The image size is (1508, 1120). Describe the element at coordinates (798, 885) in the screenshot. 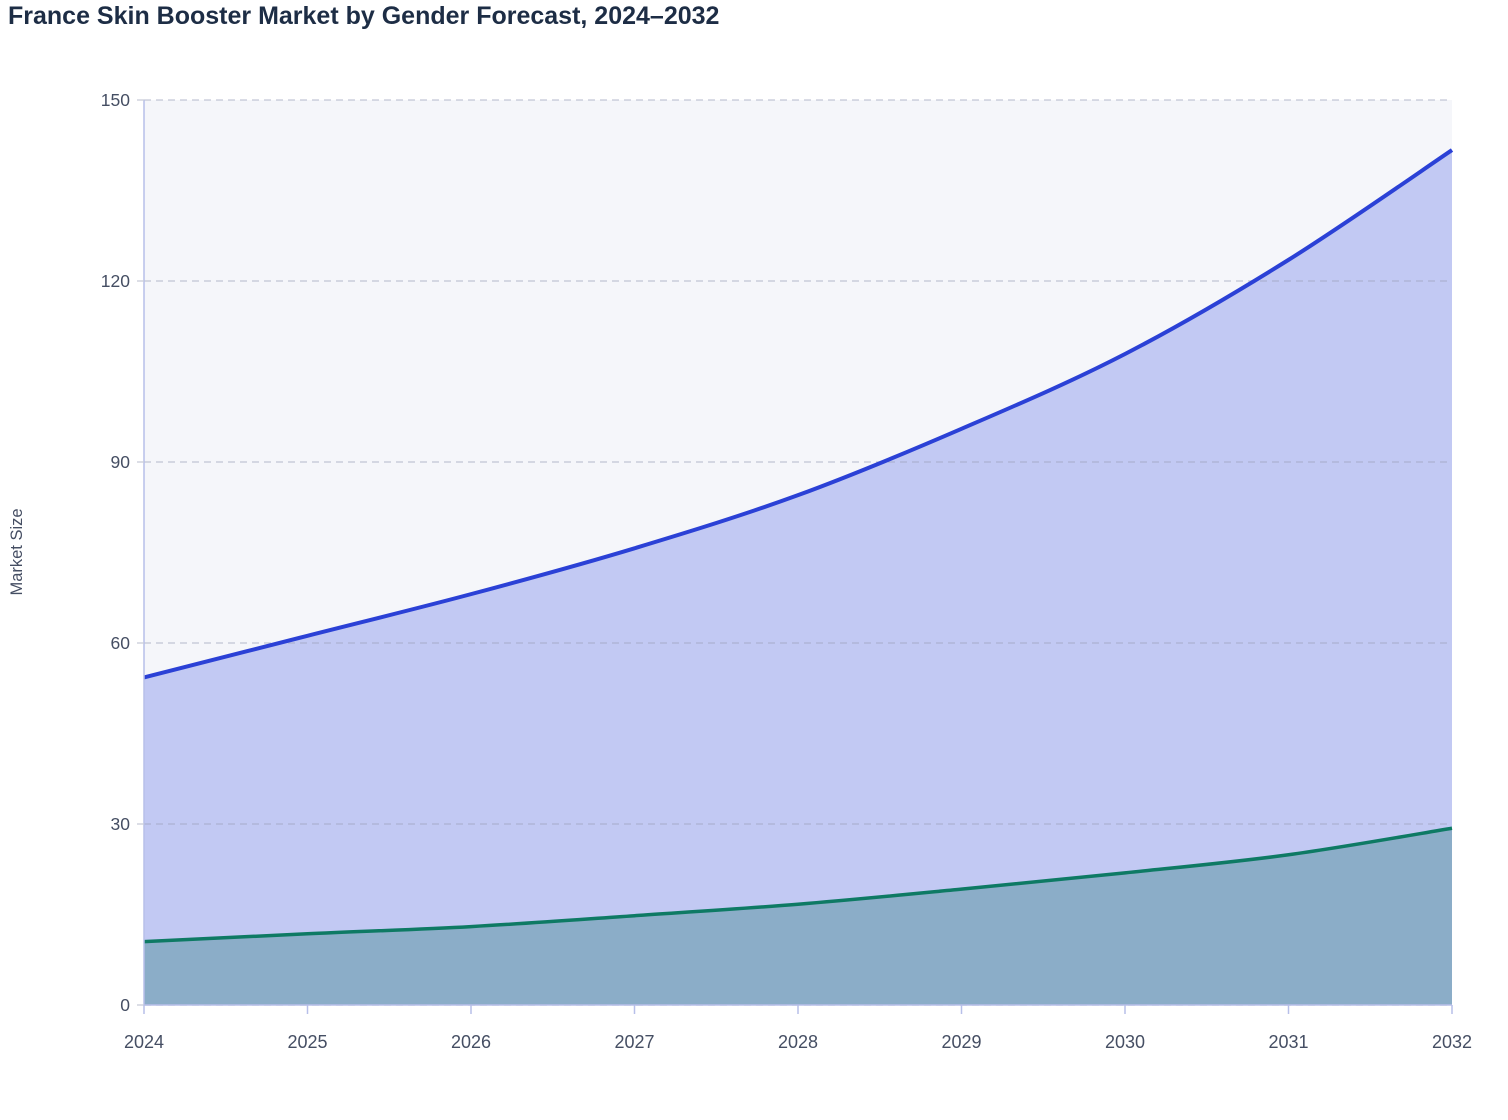

I see `lower-teal-series-line` at that location.